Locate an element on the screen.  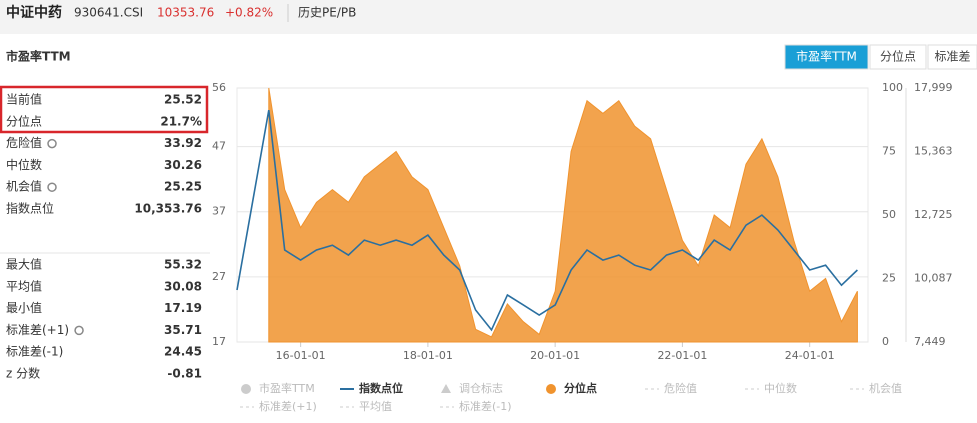
stat-value: 17.19 is located at coordinates (183, 308).